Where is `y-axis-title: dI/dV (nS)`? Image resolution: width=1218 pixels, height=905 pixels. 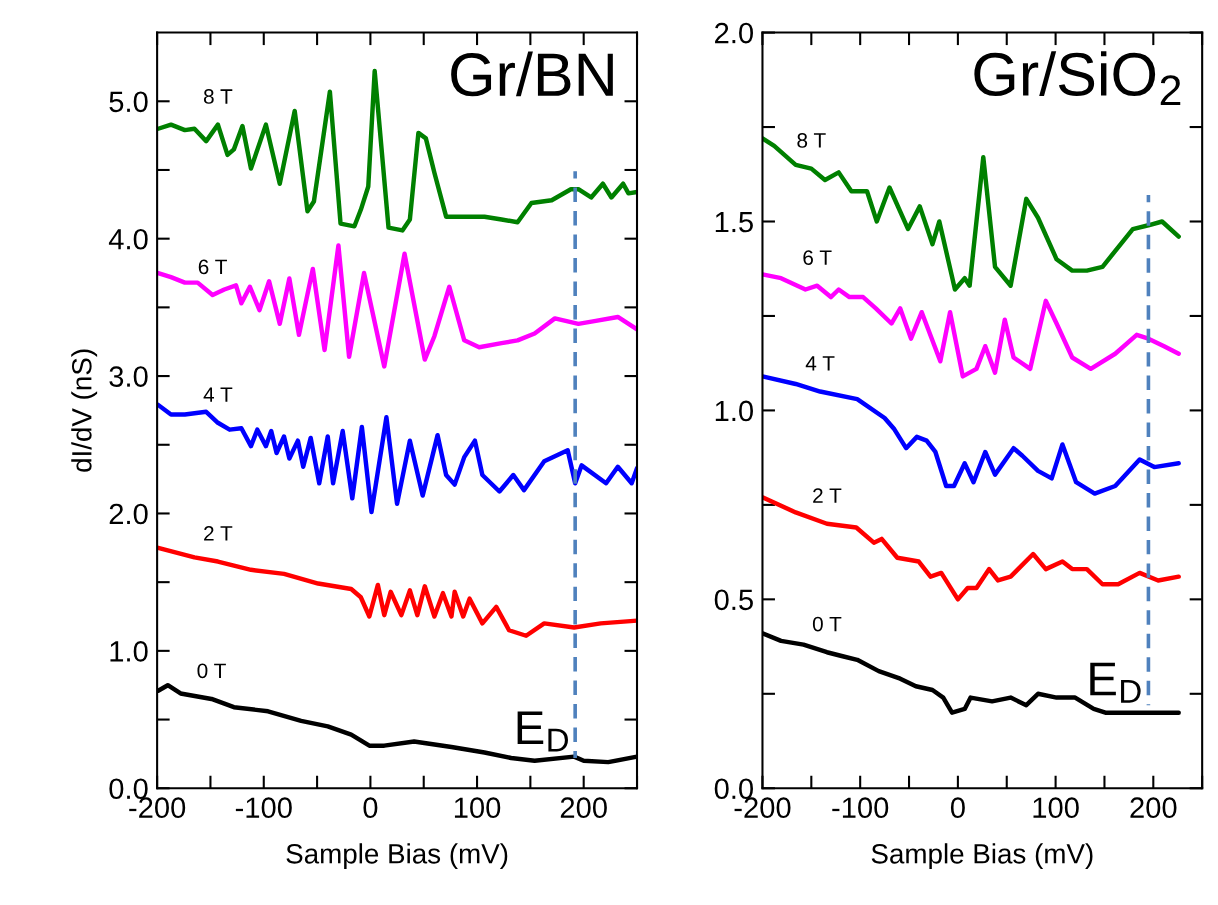 y-axis-title: dI/dV (nS) is located at coordinates (84, 410).